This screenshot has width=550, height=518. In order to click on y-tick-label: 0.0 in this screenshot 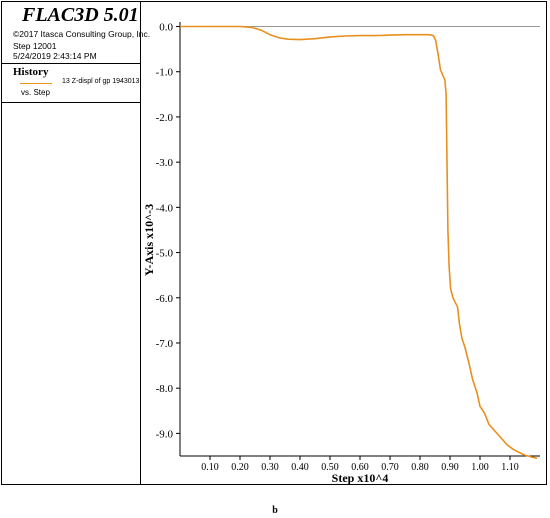, I will do `click(166, 28)`.